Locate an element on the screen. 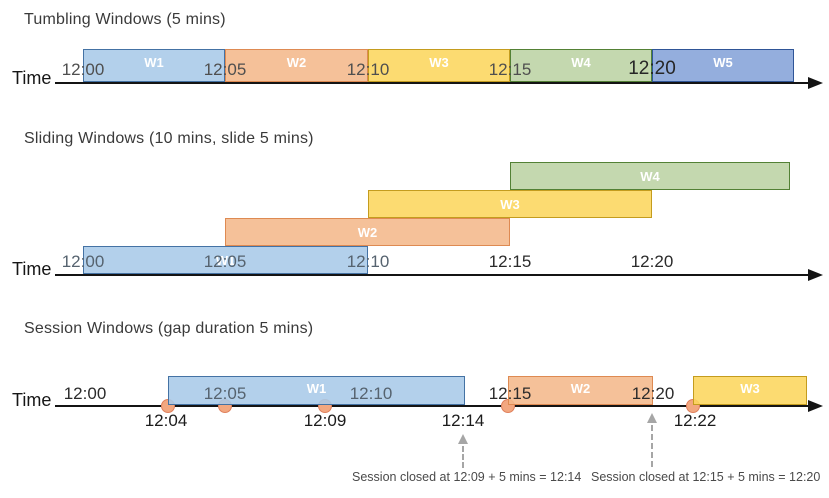  tumbling-window-w1: W1 is located at coordinates (154, 65).